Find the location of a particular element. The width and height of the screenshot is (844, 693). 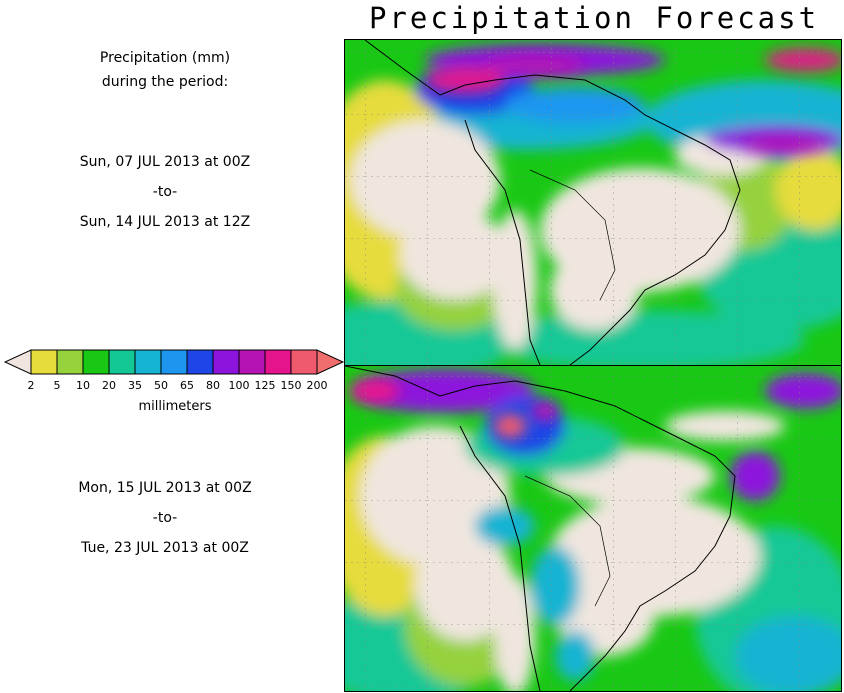

page-title: Precipitation Forecast is located at coordinates (594, 18).